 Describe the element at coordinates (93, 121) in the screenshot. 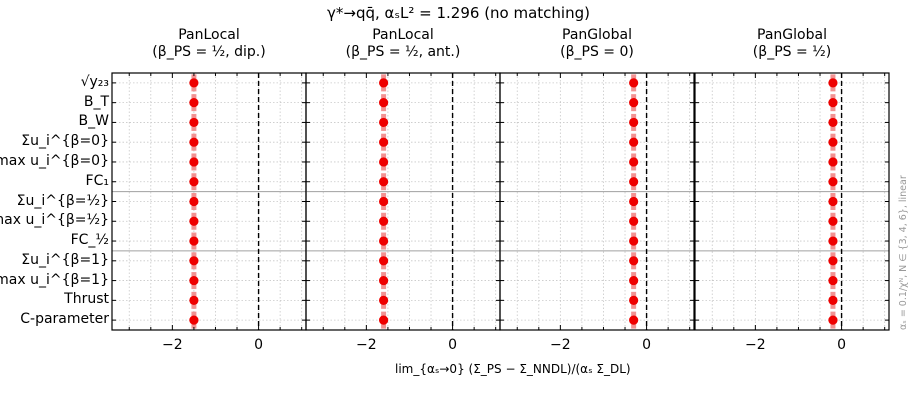

I see `observable-label: B_W` at that location.